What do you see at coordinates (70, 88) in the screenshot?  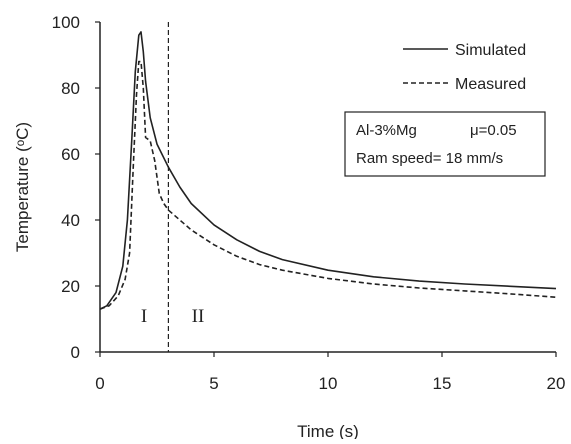 I see `y-tick-label: 80` at bounding box center [70, 88].